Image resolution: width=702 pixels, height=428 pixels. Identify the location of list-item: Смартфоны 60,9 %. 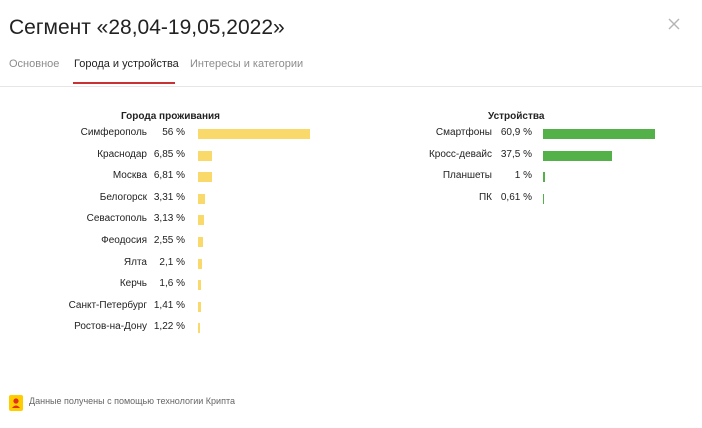
(351, 134).